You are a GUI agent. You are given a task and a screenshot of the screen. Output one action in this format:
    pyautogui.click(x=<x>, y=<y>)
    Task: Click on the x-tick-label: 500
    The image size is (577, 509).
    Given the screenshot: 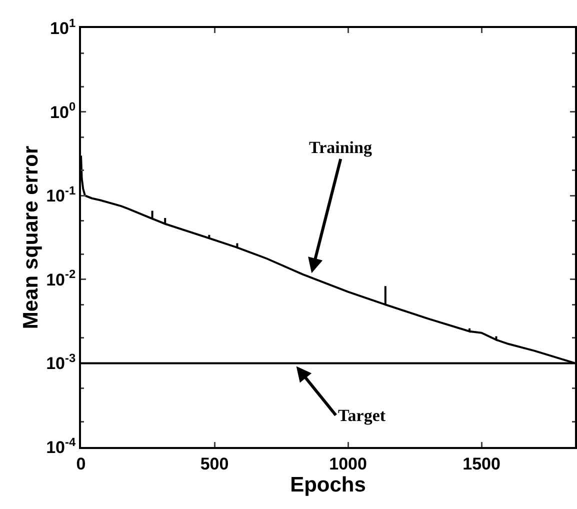 What is the action you would take?
    pyautogui.click(x=214, y=464)
    